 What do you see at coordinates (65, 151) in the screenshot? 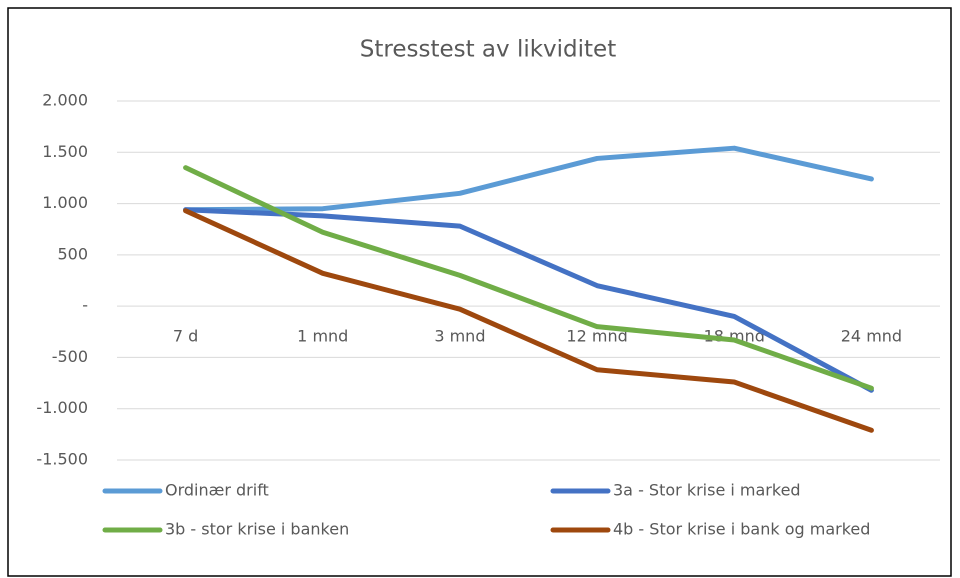
I see `y-tick-label: 1.500` at bounding box center [65, 151].